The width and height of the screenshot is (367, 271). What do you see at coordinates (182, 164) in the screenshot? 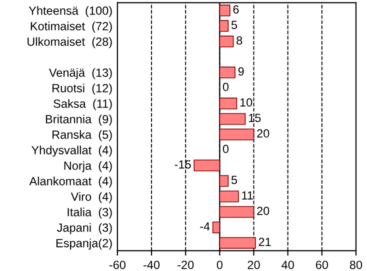
I see `data-label: -15` at bounding box center [182, 164].